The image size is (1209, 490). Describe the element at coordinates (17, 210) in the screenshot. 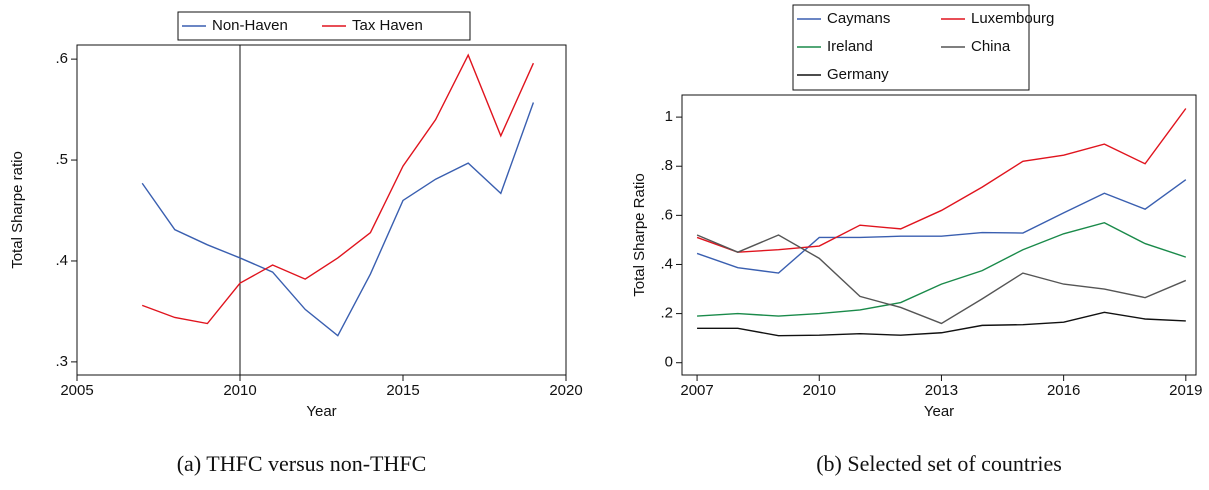

I see `y-axis-title: Total Sharpe ratio` at that location.